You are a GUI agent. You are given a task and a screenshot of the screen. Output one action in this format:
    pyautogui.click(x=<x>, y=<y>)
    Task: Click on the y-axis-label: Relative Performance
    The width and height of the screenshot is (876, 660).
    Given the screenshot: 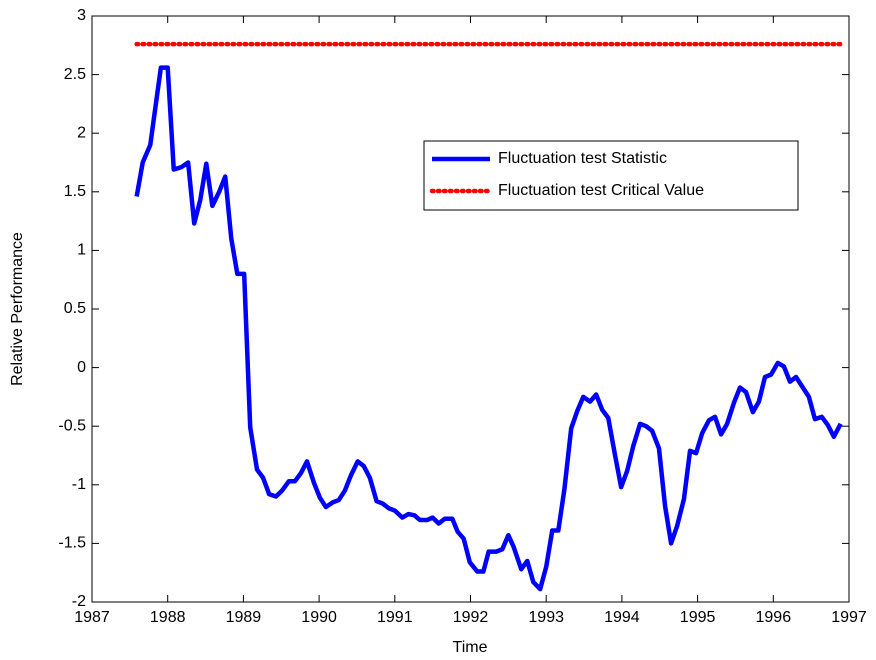 What is the action you would take?
    pyautogui.click(x=17, y=309)
    